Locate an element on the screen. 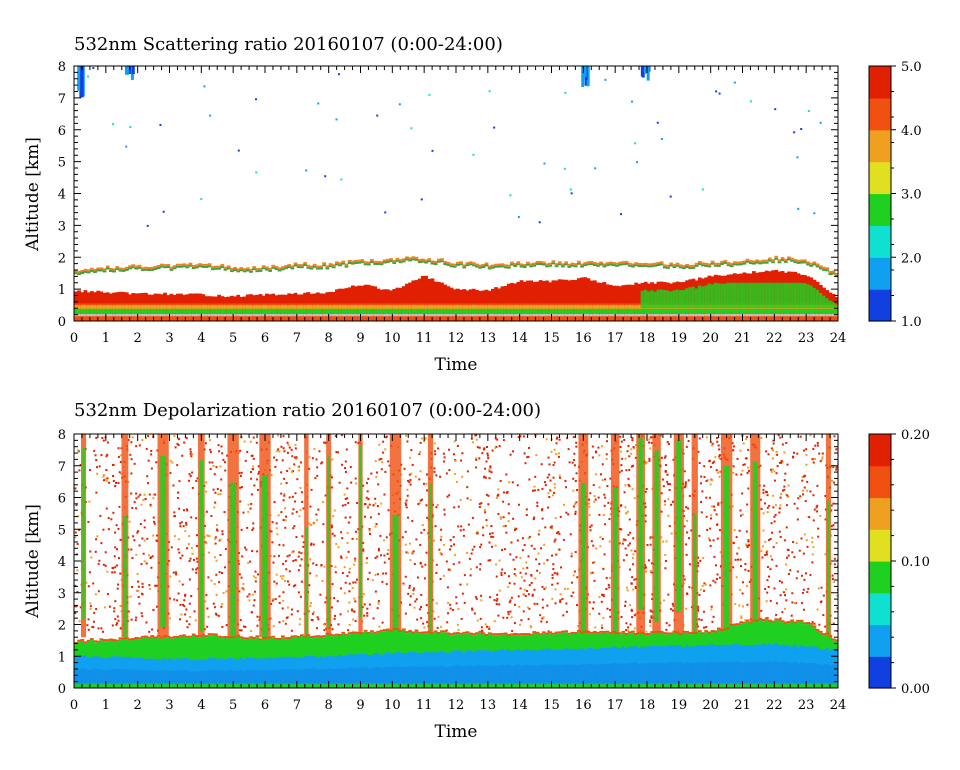 The width and height of the screenshot is (960, 770). depol-streak is located at coordinates (201, 546).